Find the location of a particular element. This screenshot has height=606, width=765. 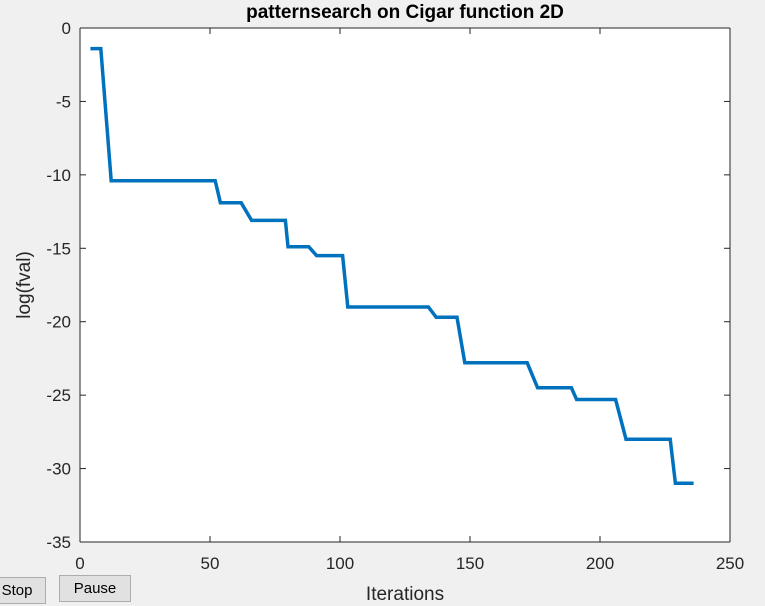

y-tick-label: -30 is located at coordinates (58, 469).